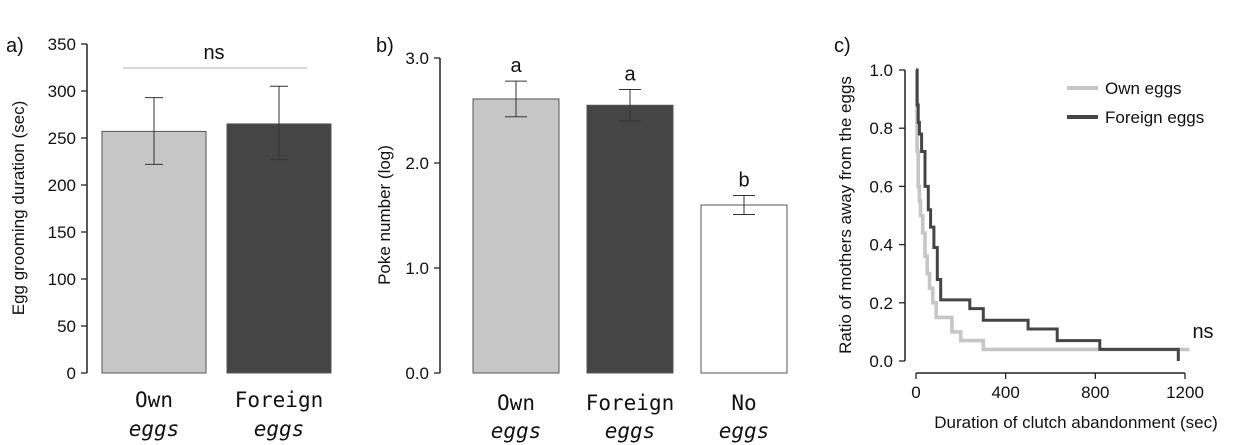 Image resolution: width=1248 pixels, height=445 pixels. Describe the element at coordinates (1202, 332) in the screenshot. I see `panel-c-ns-annotation: ns` at that location.